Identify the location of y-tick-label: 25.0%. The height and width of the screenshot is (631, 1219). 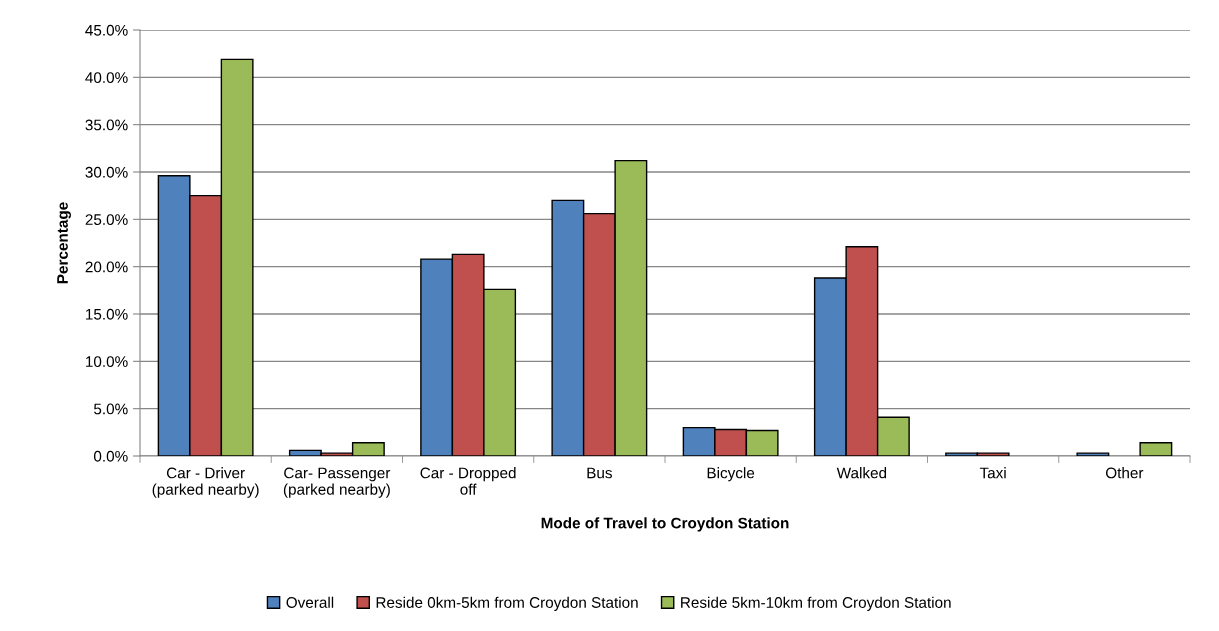
(106, 220).